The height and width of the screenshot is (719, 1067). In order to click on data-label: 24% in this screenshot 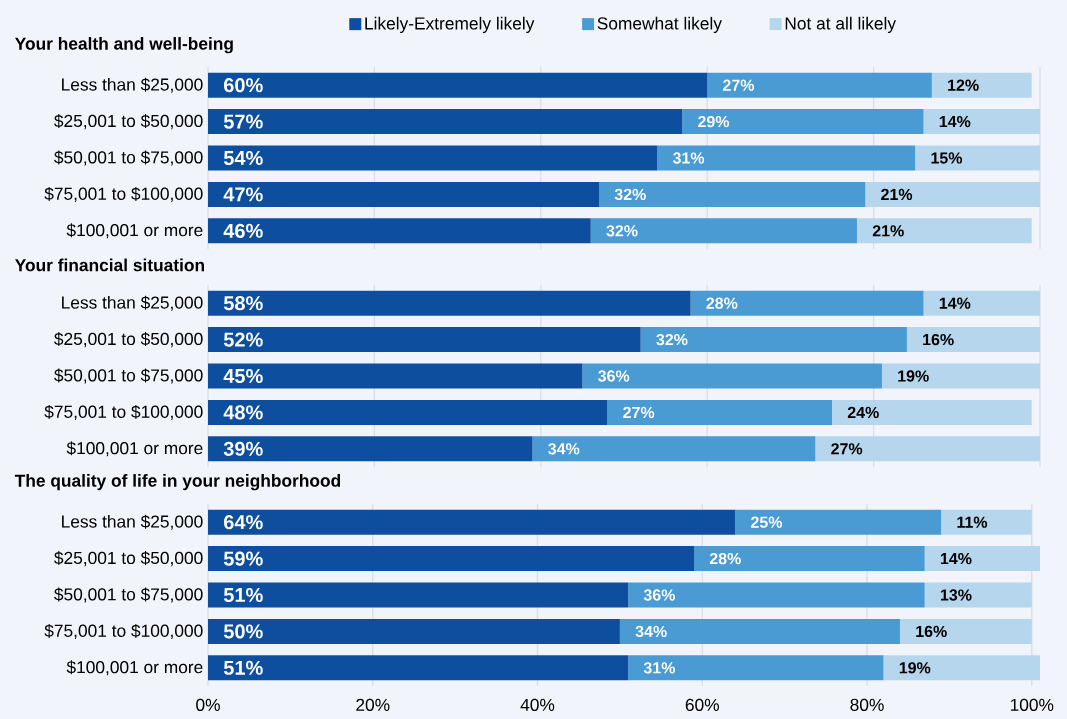, I will do `click(863, 412)`.